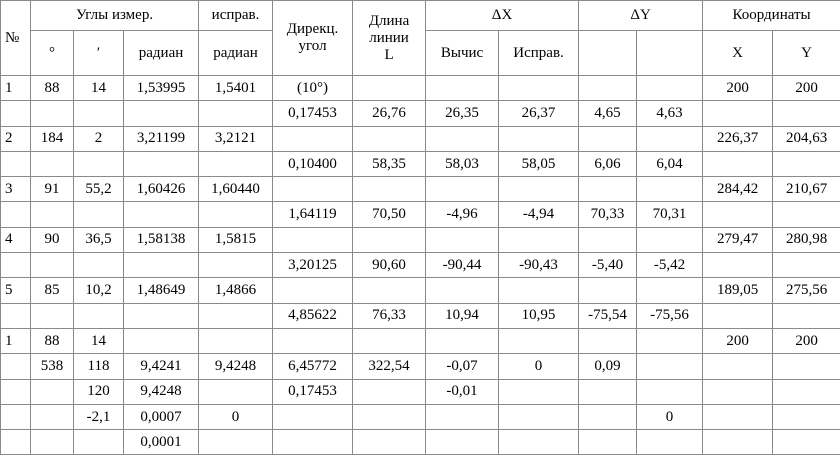  I want to click on table-cell: 1,58138, so click(161, 240).